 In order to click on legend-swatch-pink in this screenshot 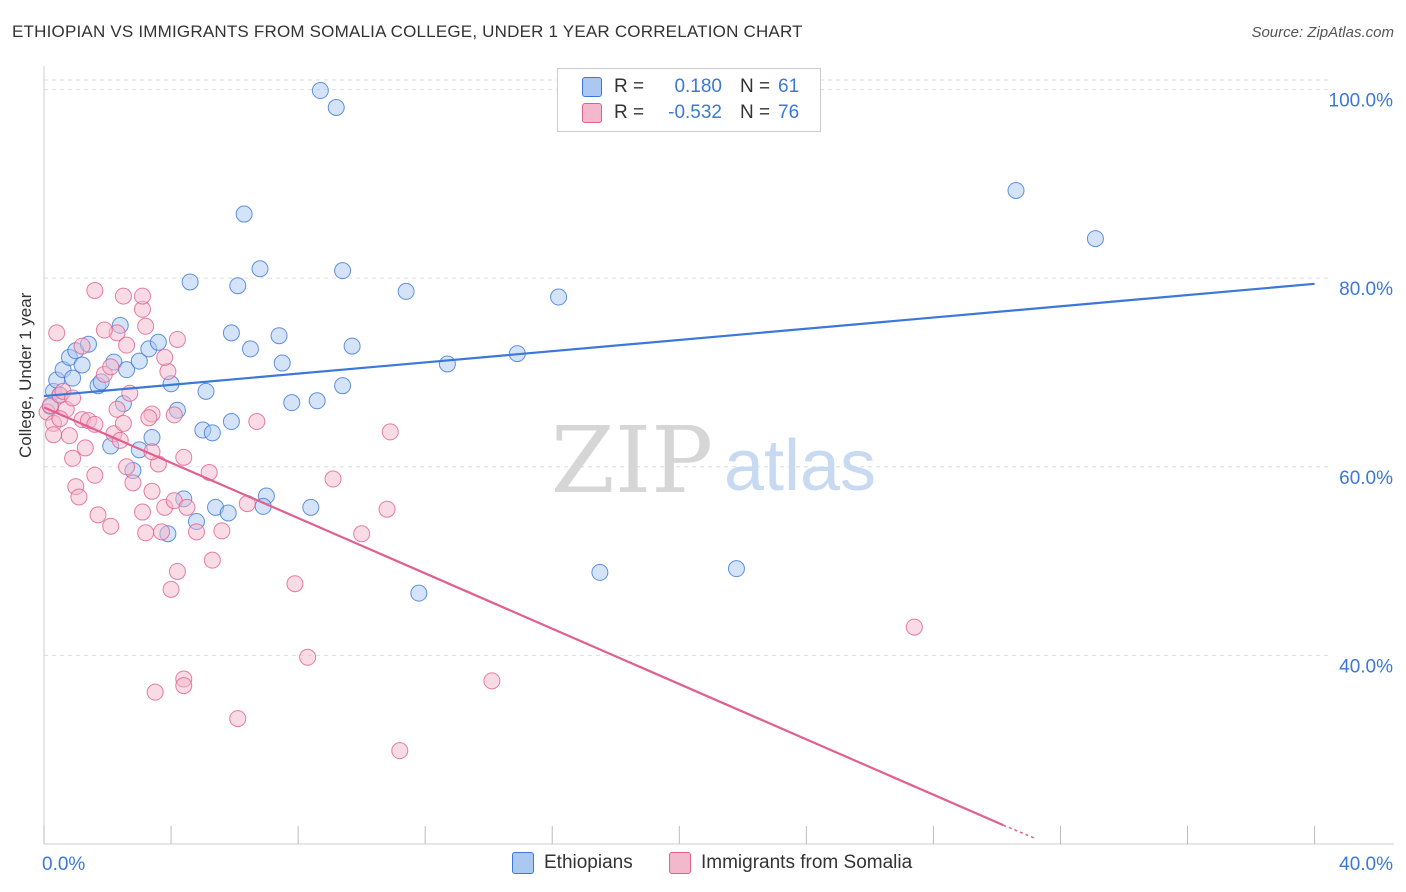, I will do `click(680, 863)`.